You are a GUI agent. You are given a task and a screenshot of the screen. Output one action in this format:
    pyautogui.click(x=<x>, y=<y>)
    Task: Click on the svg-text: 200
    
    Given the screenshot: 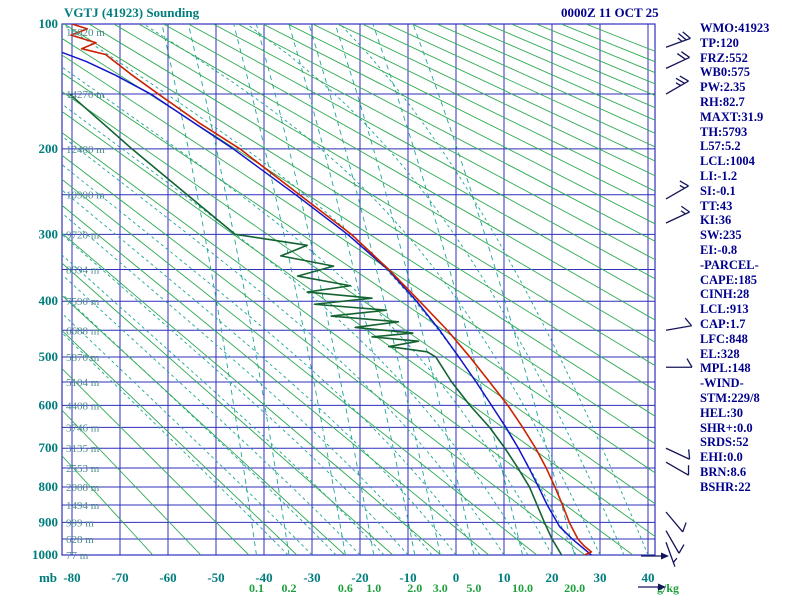 What is the action you would take?
    pyautogui.click(x=49, y=148)
    